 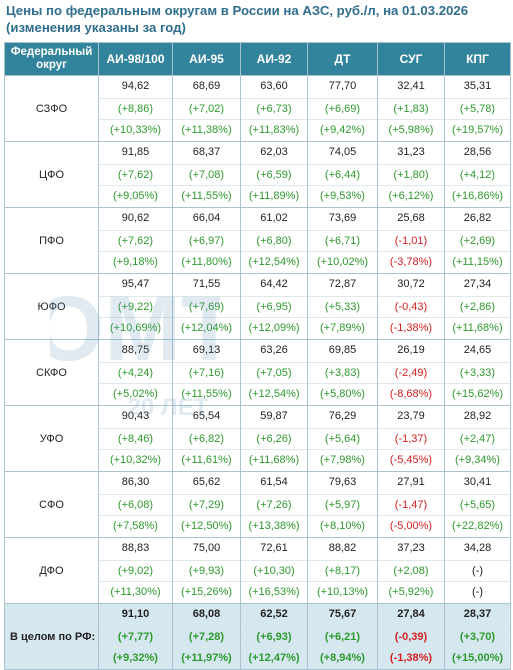 I want to click on abs-change: (+9,02), so click(x=135, y=570).